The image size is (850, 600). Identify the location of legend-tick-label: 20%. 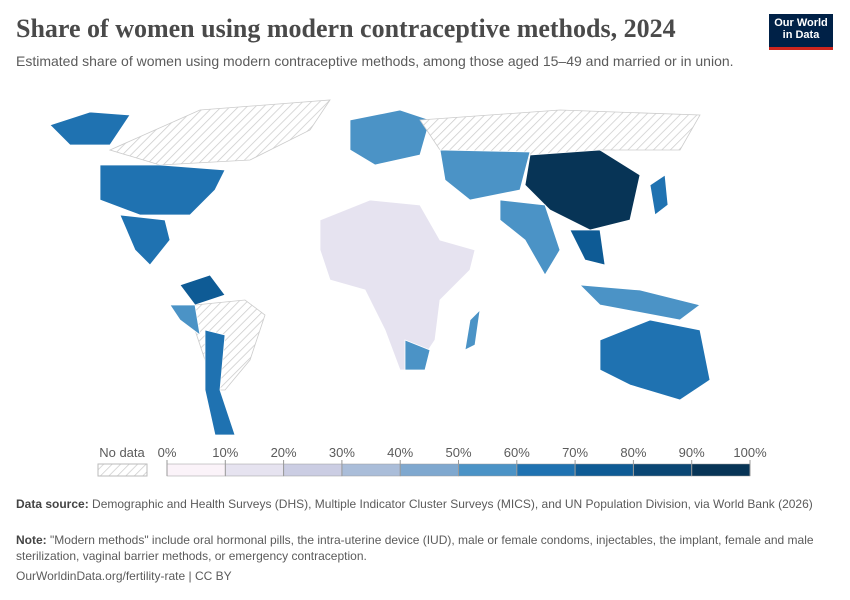
(284, 452).